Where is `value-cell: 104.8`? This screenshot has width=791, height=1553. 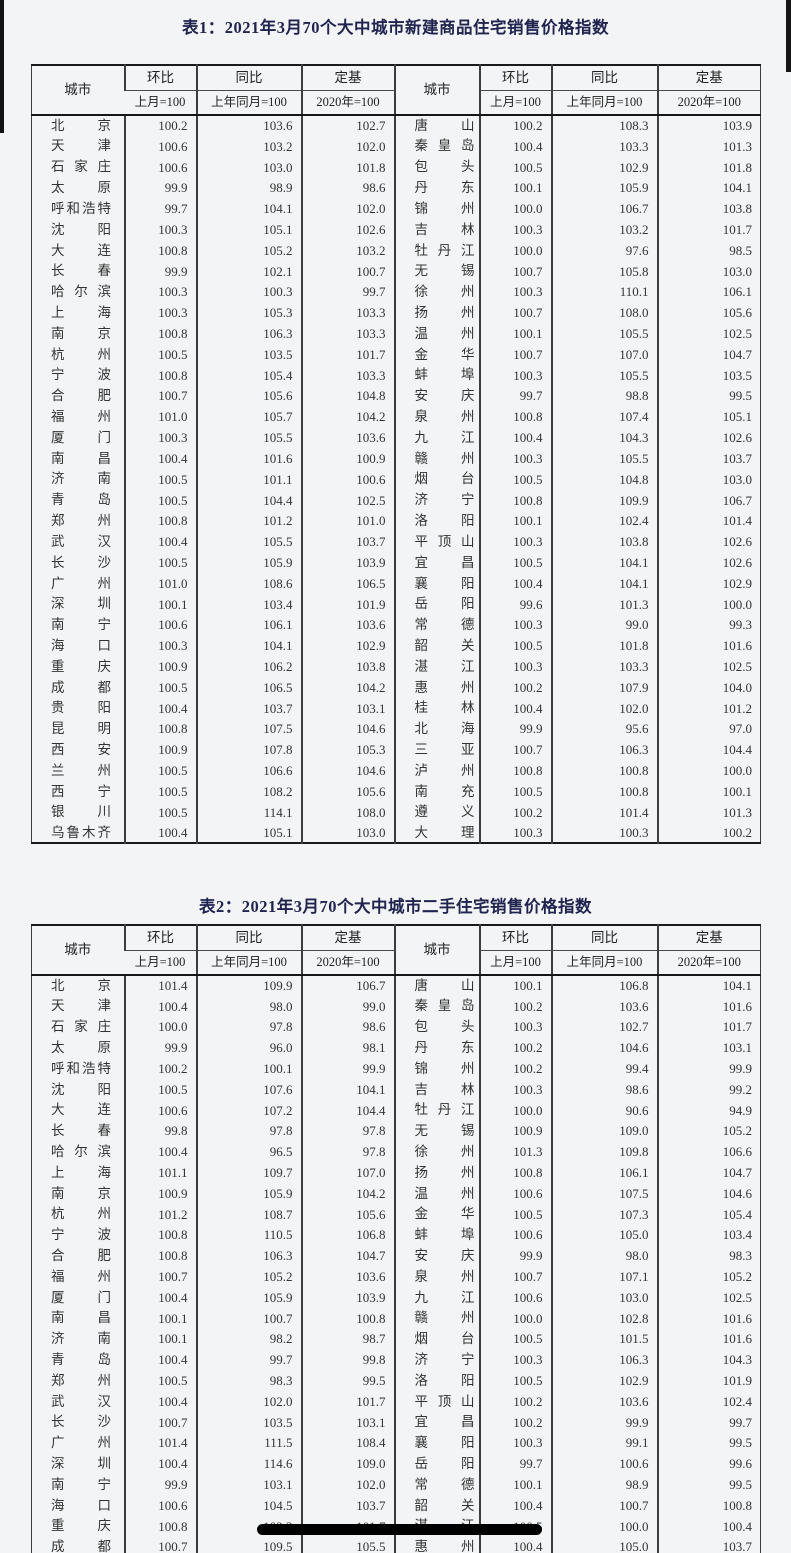 value-cell: 104.8 is located at coordinates (604, 479).